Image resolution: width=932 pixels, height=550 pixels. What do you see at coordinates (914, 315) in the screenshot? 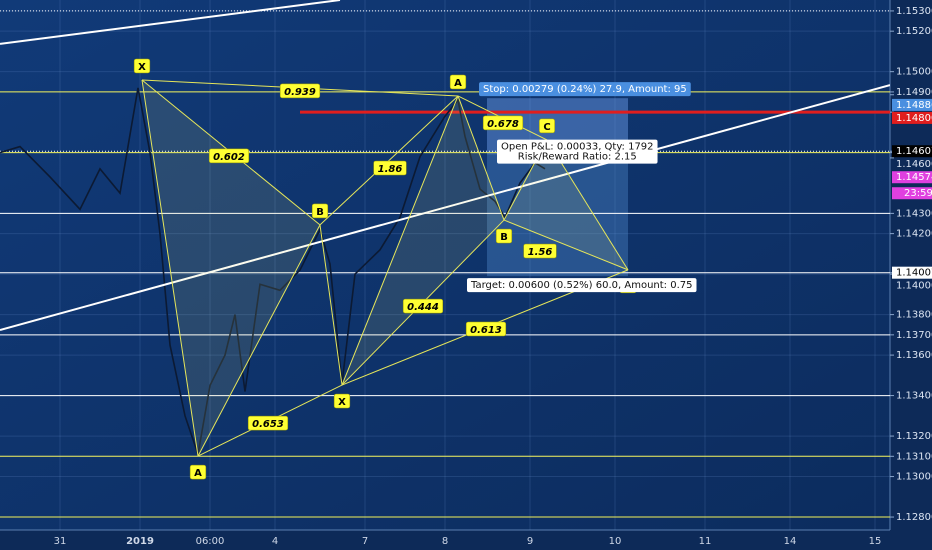
I see `y-tick-label: 1.13800` at bounding box center [914, 315].